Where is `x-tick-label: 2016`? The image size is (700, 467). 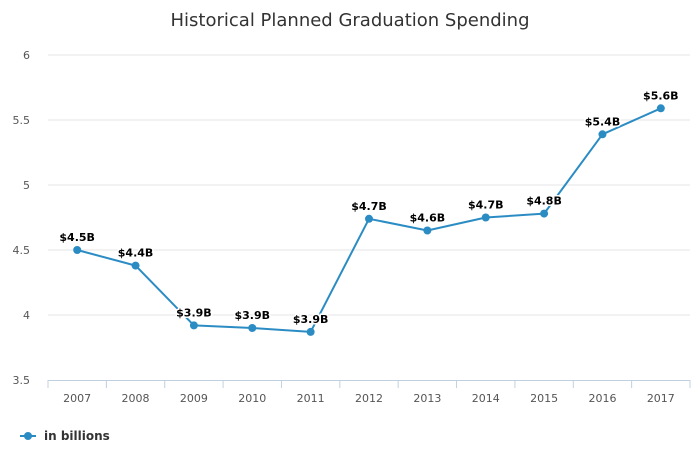 x-tick-label: 2016 is located at coordinates (602, 398).